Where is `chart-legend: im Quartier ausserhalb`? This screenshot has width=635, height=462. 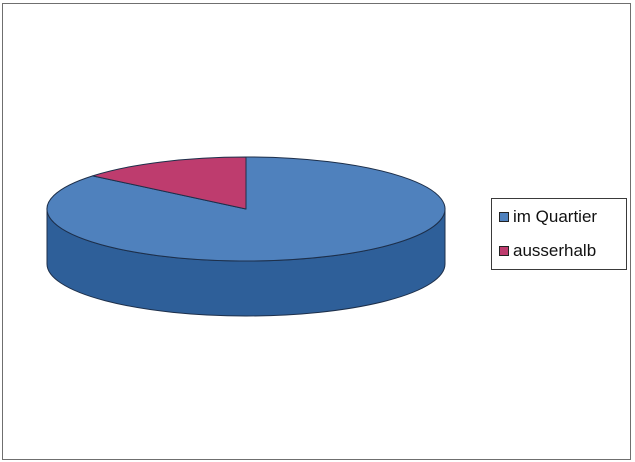 chart-legend: im Quartier ausserhalb is located at coordinates (559, 234).